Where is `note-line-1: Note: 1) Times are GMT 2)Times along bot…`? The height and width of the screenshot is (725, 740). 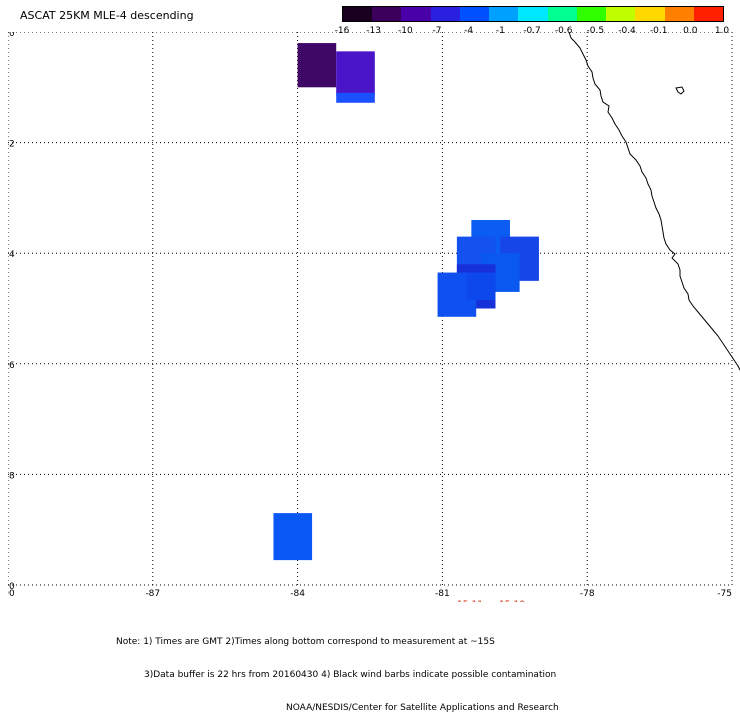
note-line-1: Note: 1) Times are GMT 2)Times along bot… is located at coordinates (305, 642).